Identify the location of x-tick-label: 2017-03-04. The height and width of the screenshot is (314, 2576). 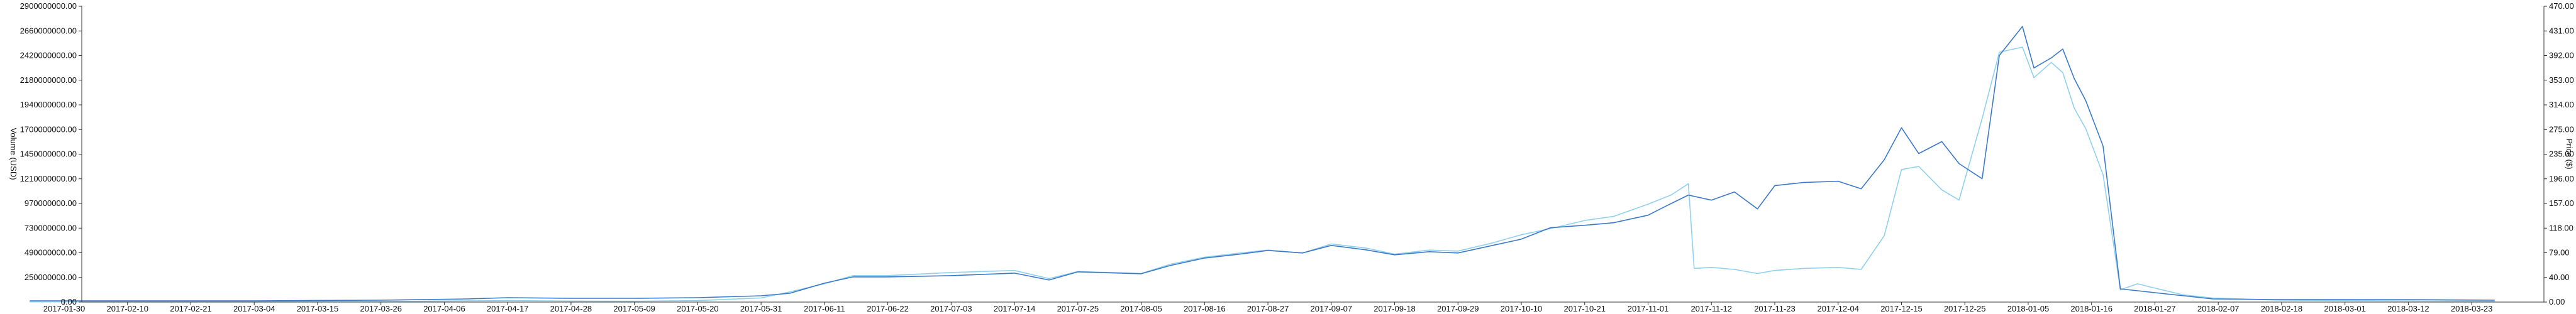
(254, 309).